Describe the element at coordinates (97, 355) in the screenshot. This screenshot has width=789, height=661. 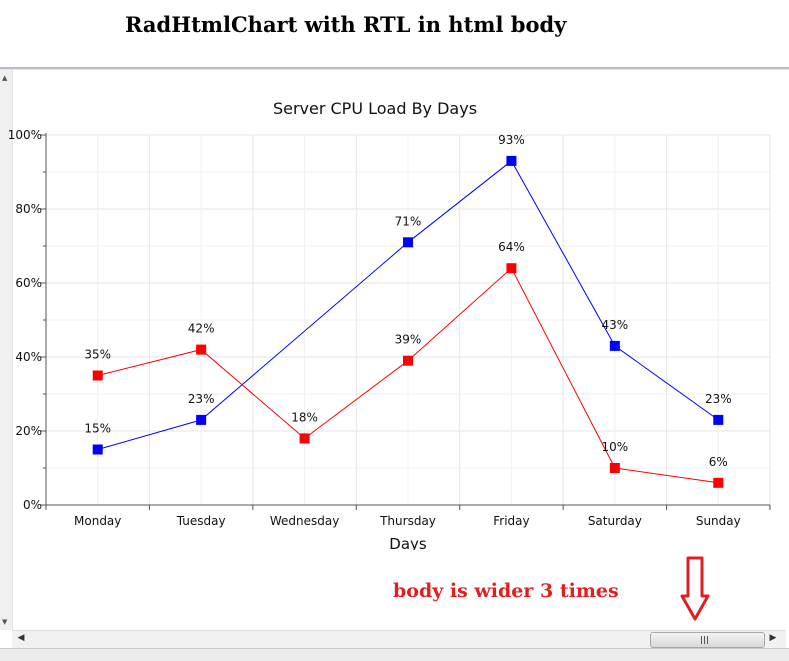
I see `data-label: 35%` at that location.